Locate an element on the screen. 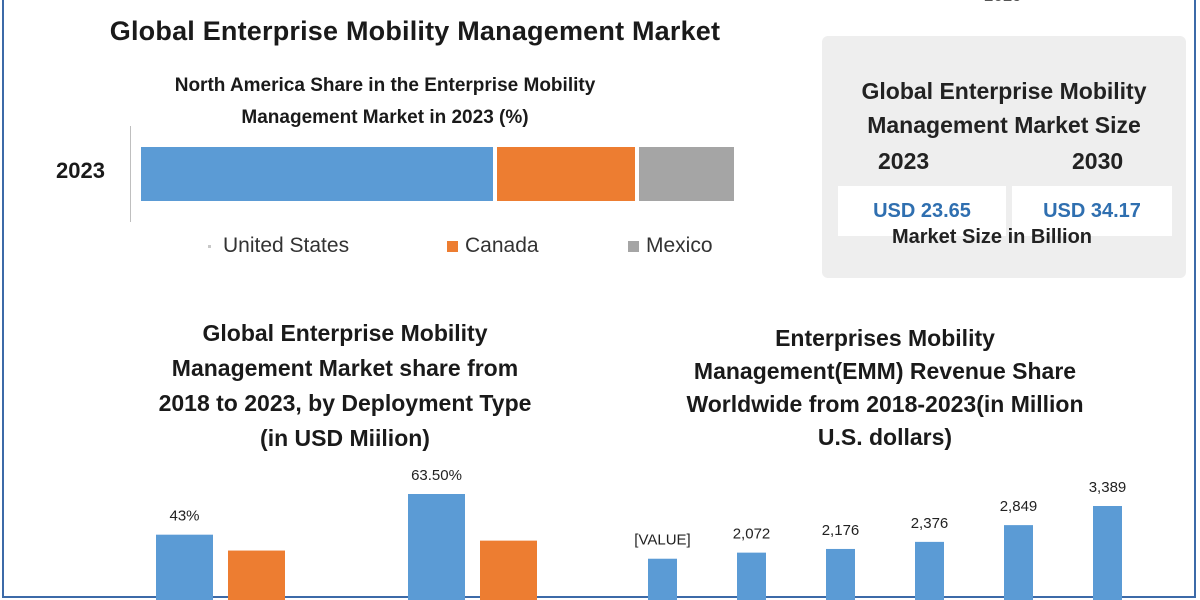 The width and height of the screenshot is (1200, 600). deployment-title-line1: Global Enterprise Mobility is located at coordinates (345, 333).